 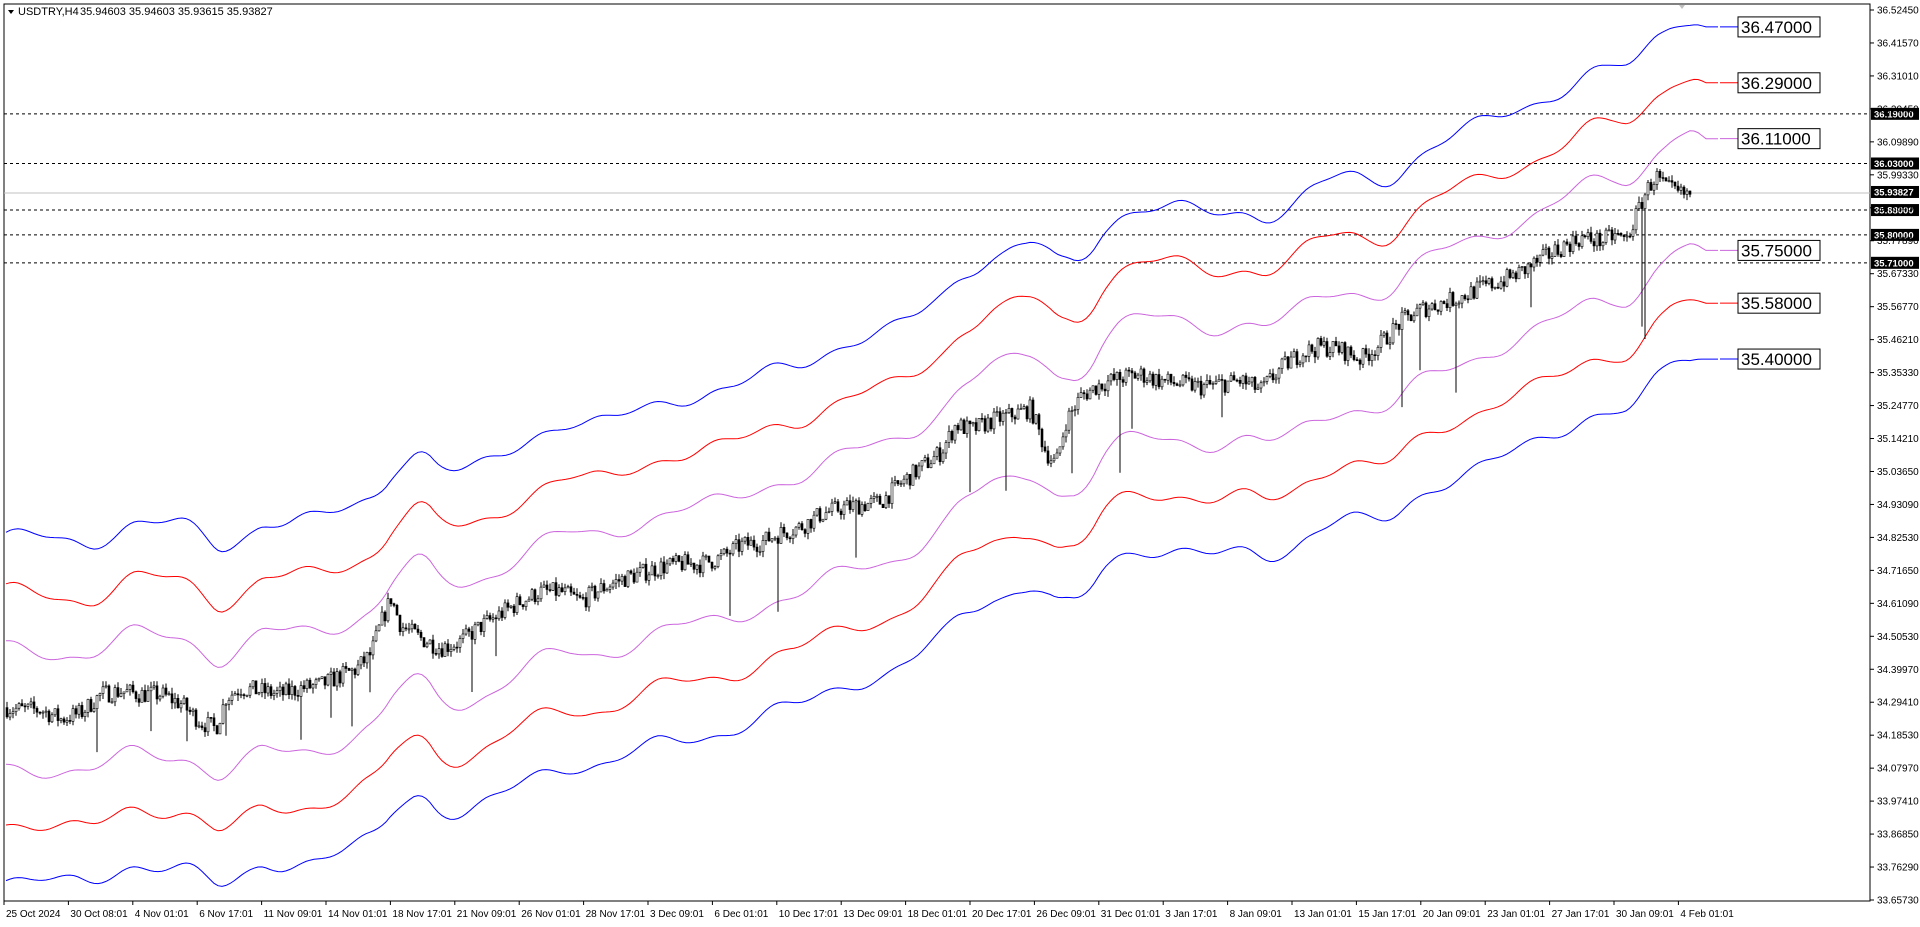 I want to click on level-price-label: 35.80000, so click(x=1894, y=235).